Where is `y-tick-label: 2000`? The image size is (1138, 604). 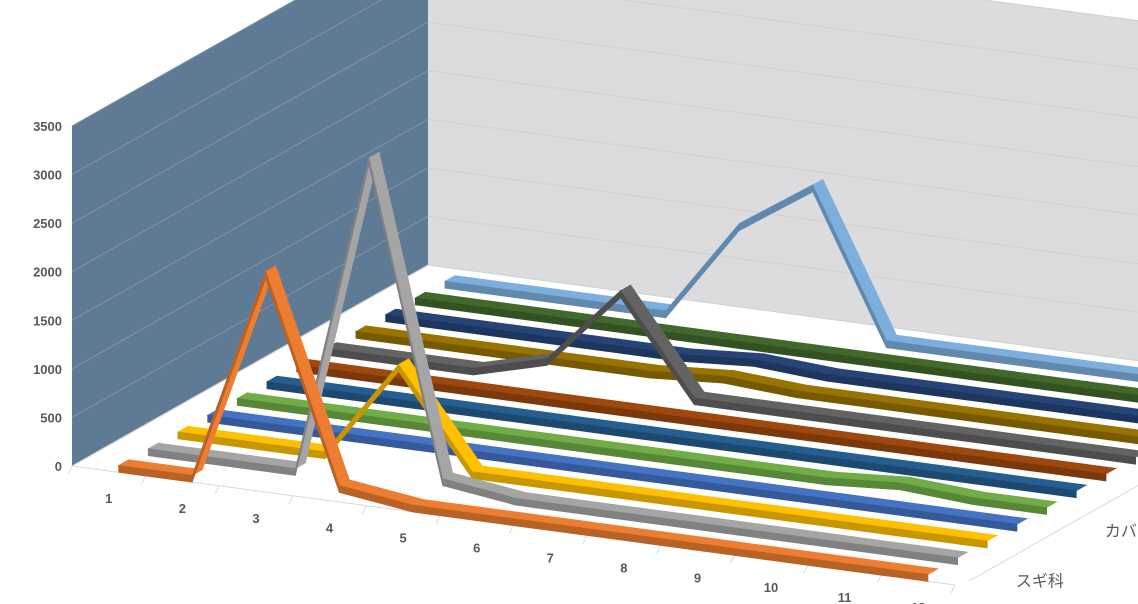 y-tick-label: 2000 is located at coordinates (47, 272).